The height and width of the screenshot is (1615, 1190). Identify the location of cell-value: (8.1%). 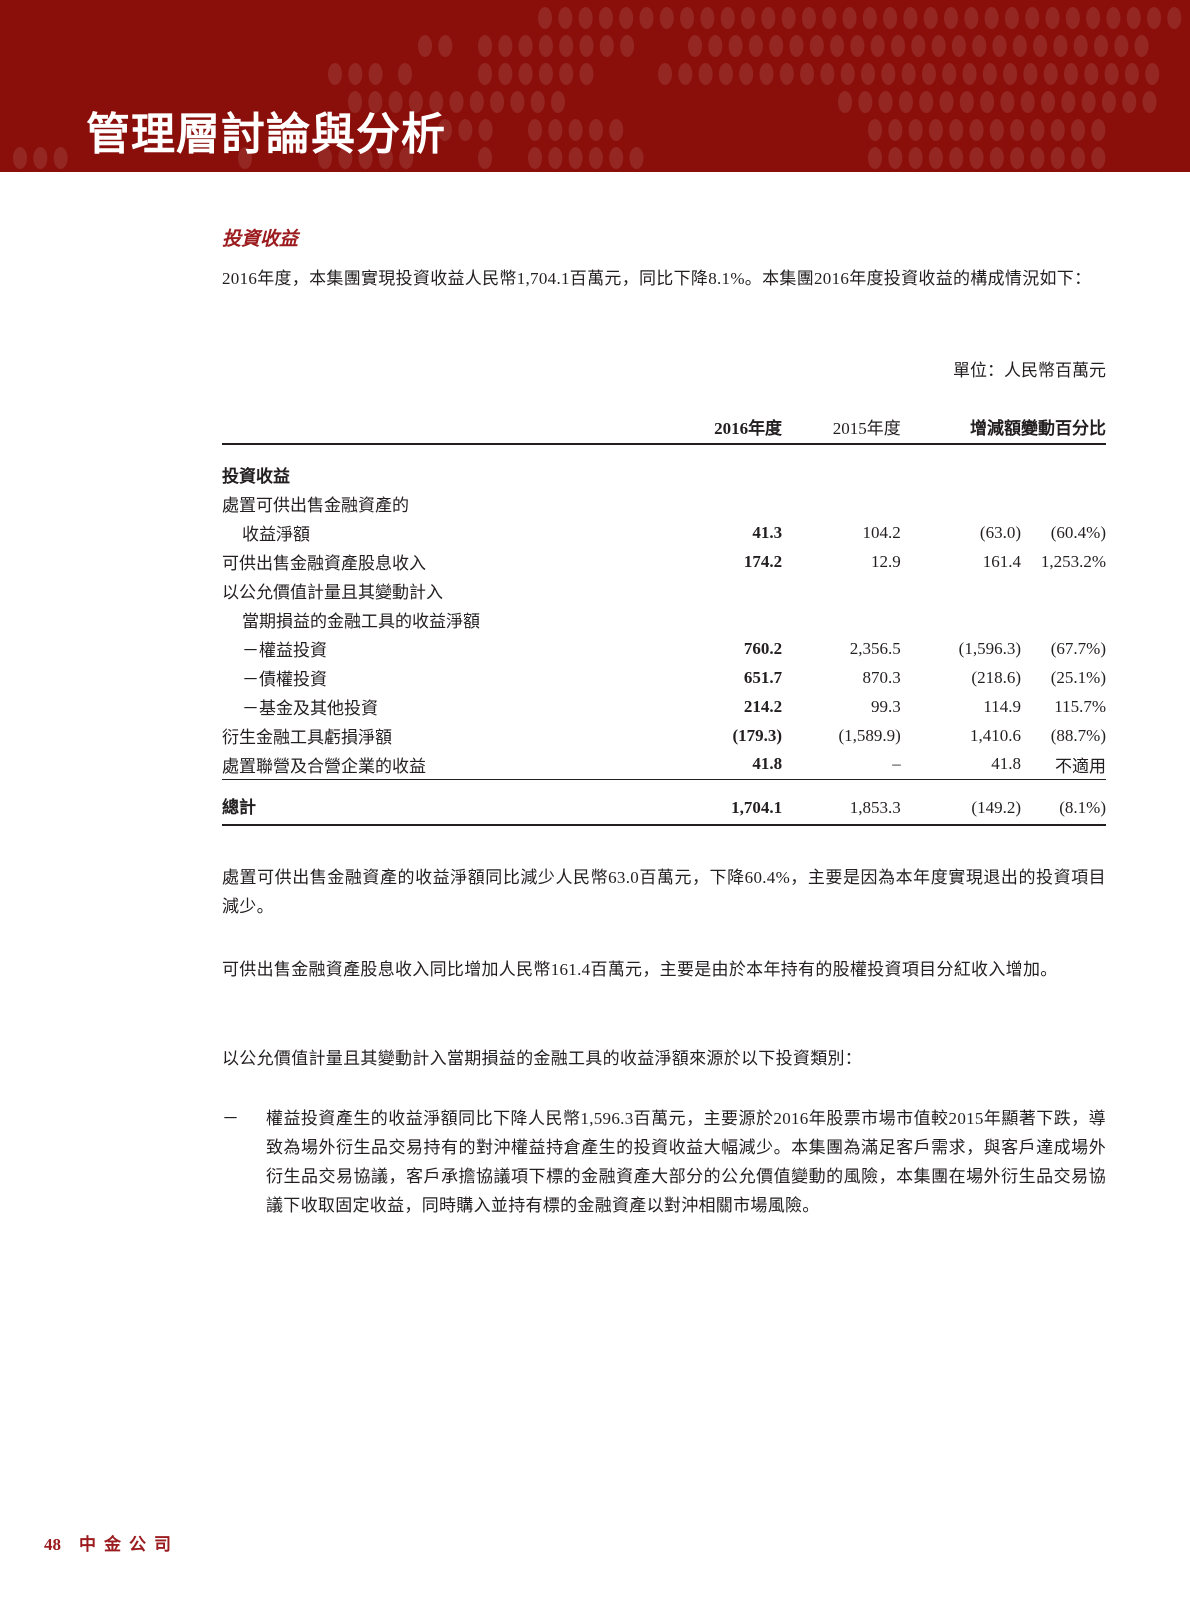
(1063, 802).